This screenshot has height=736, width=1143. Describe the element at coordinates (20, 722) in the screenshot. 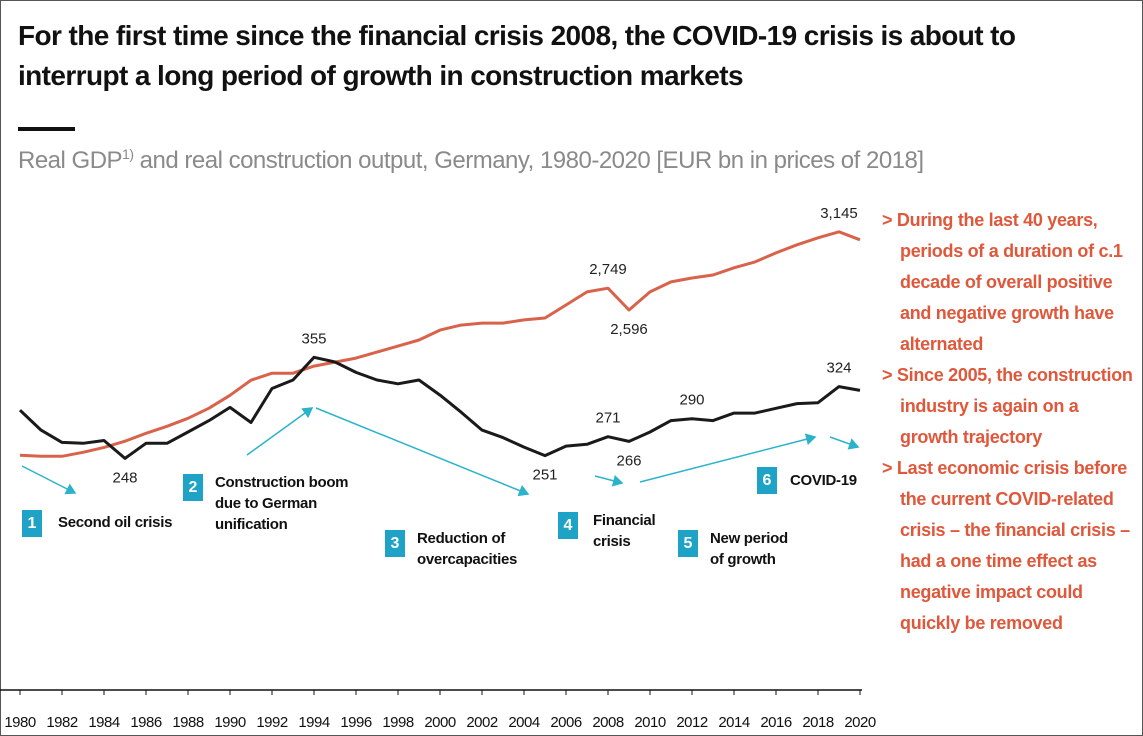

I see `x-tick-label: 1980` at that location.